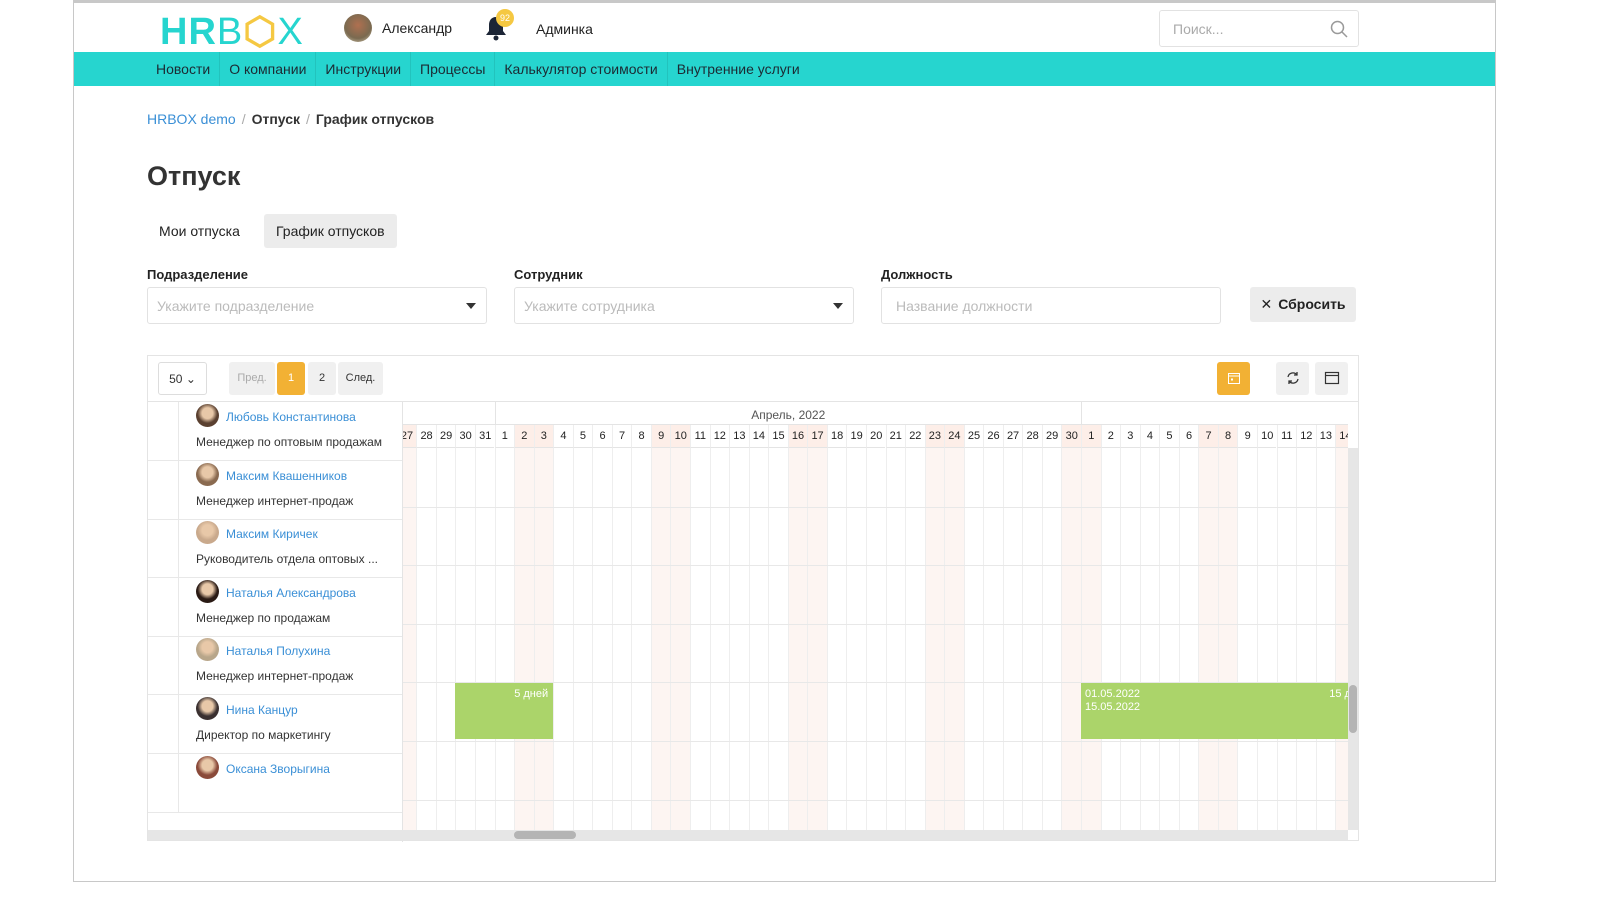 The image size is (1605, 903). Describe the element at coordinates (291, 378) in the screenshot. I see `page-1-button: 1` at that location.